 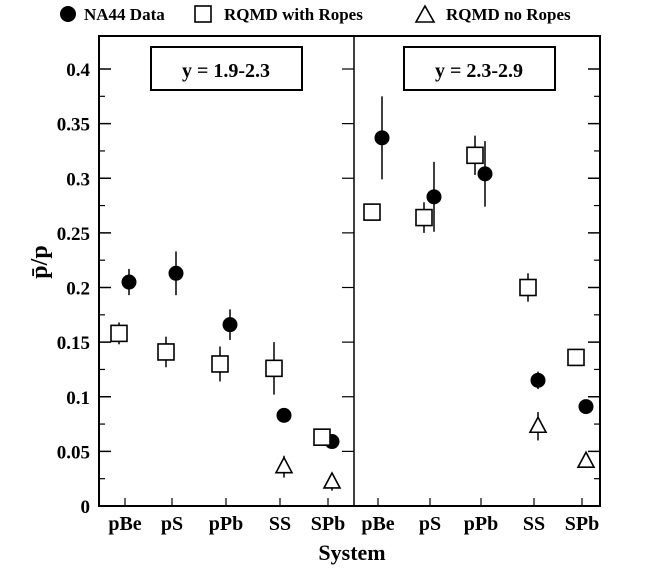 I want to click on panel-right-label-box, so click(x=479, y=68).